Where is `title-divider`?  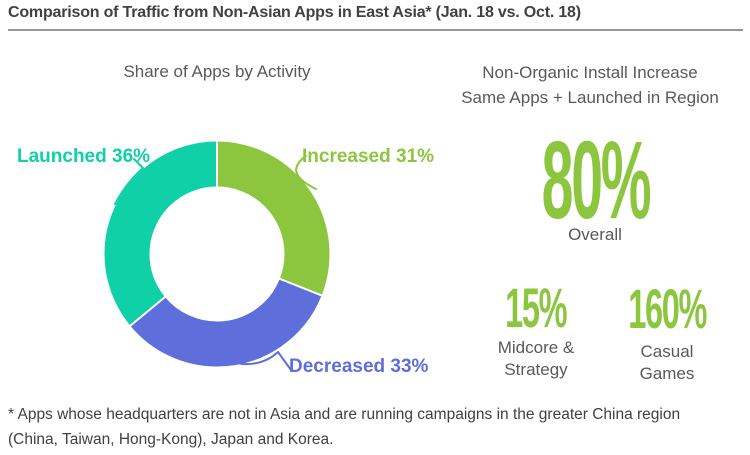 title-divider is located at coordinates (375, 30).